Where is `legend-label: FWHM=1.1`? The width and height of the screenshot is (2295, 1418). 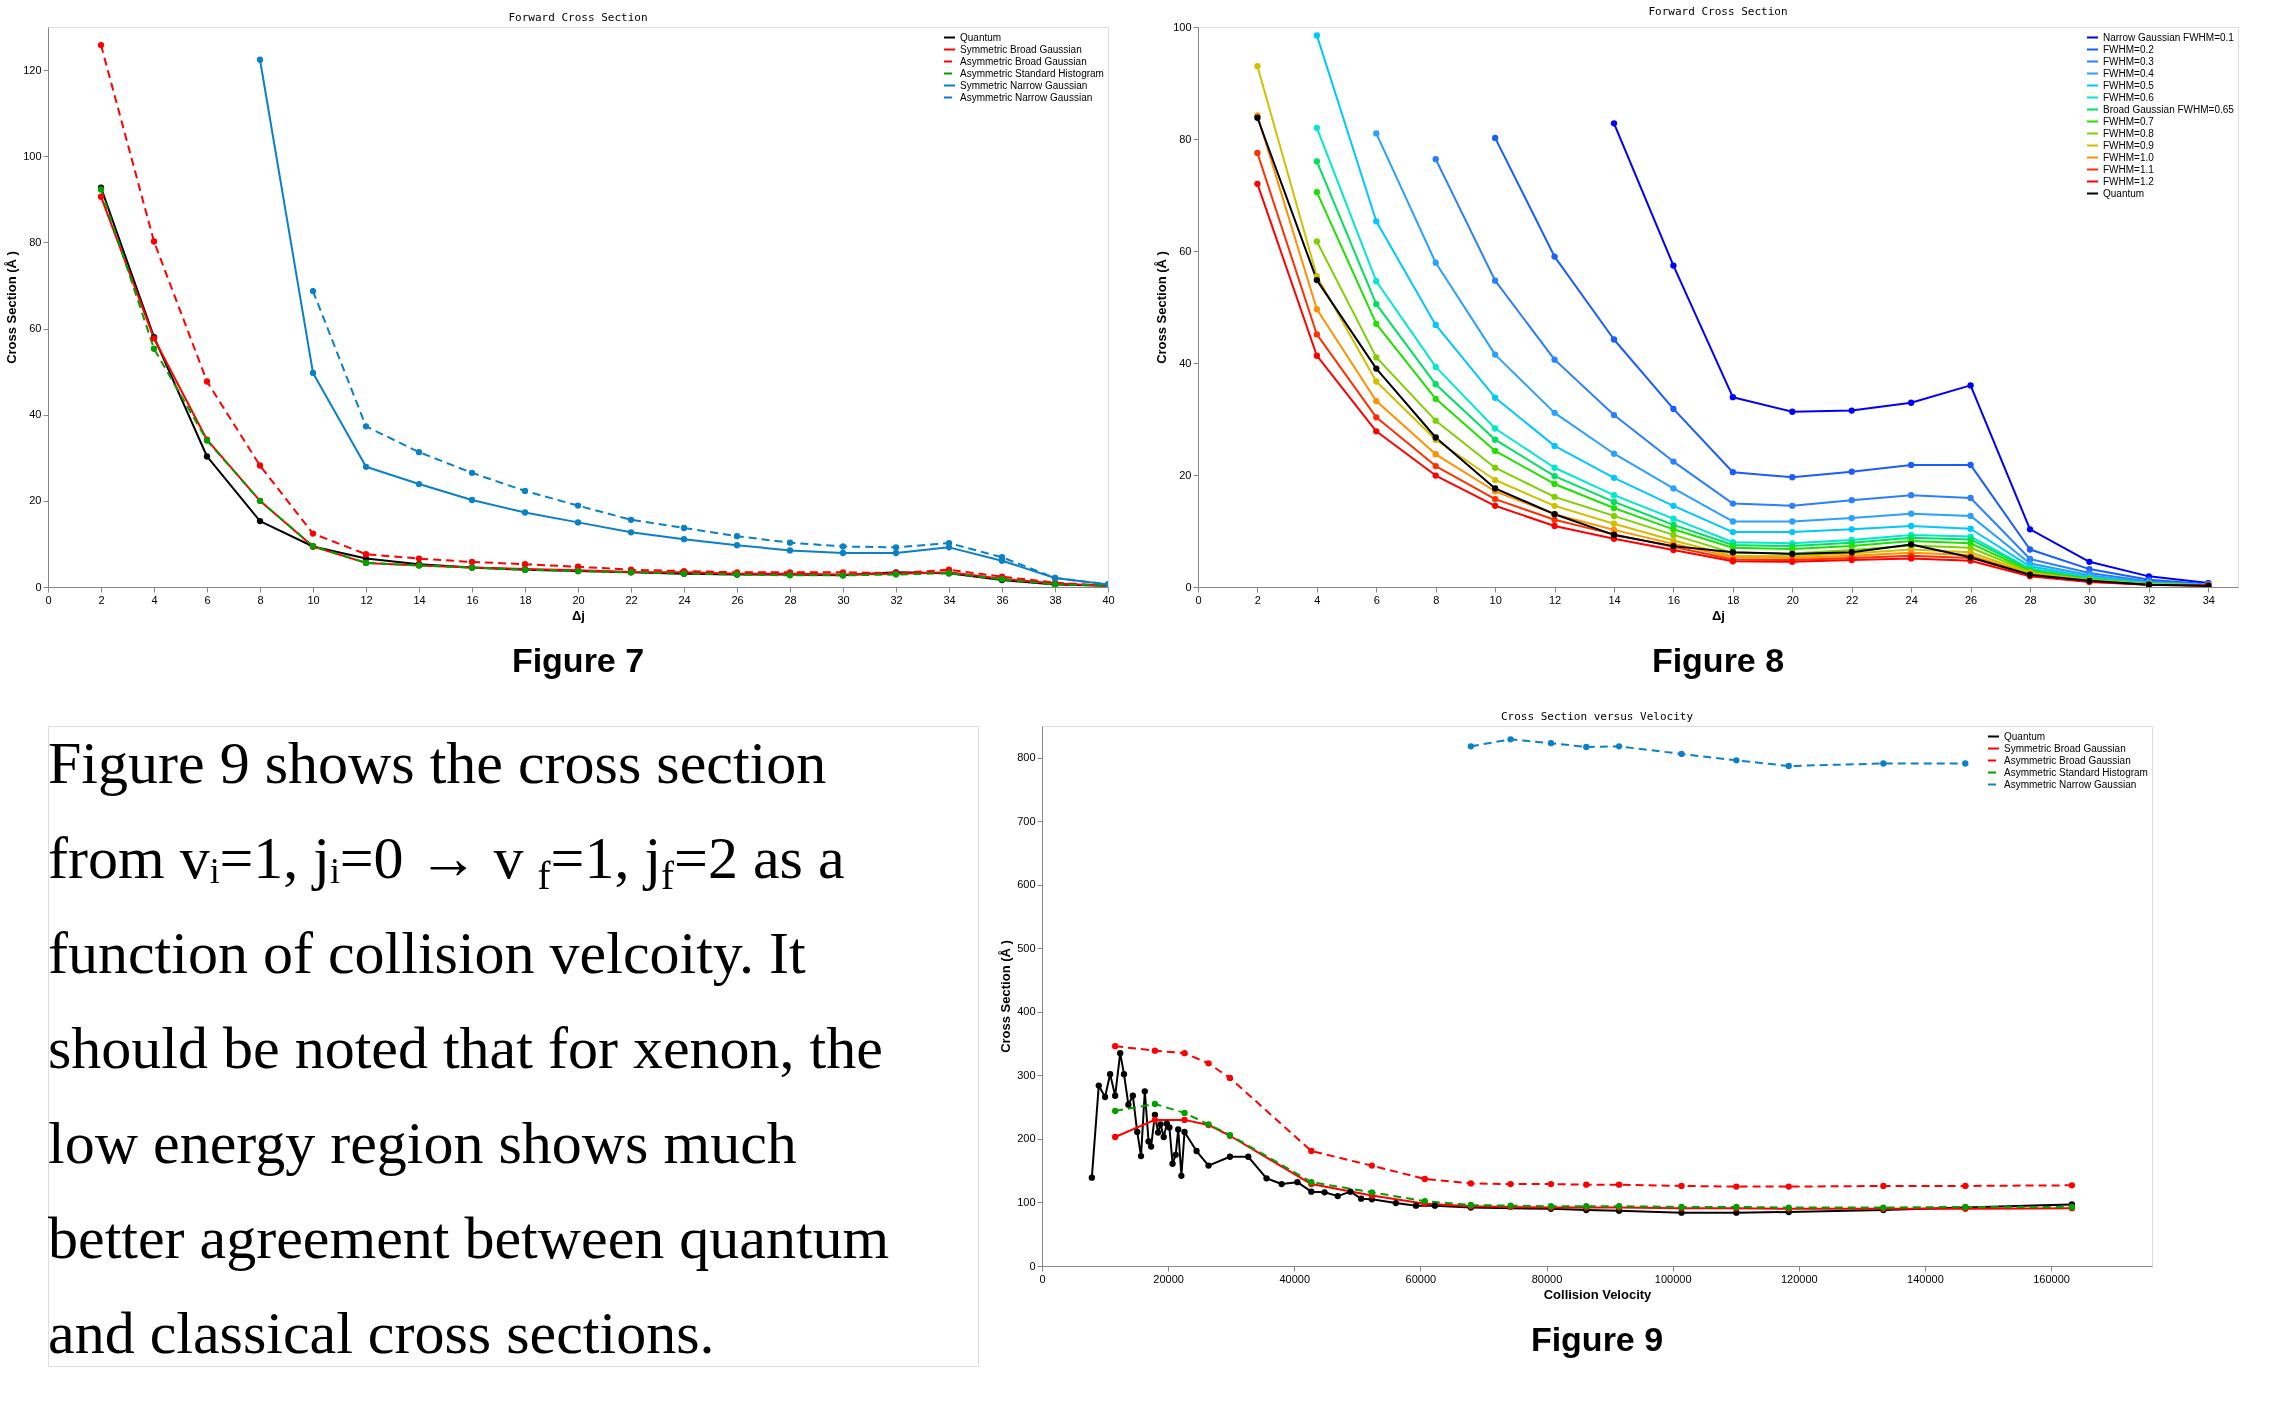
legend-label: FWHM=1.1 is located at coordinates (2129, 169).